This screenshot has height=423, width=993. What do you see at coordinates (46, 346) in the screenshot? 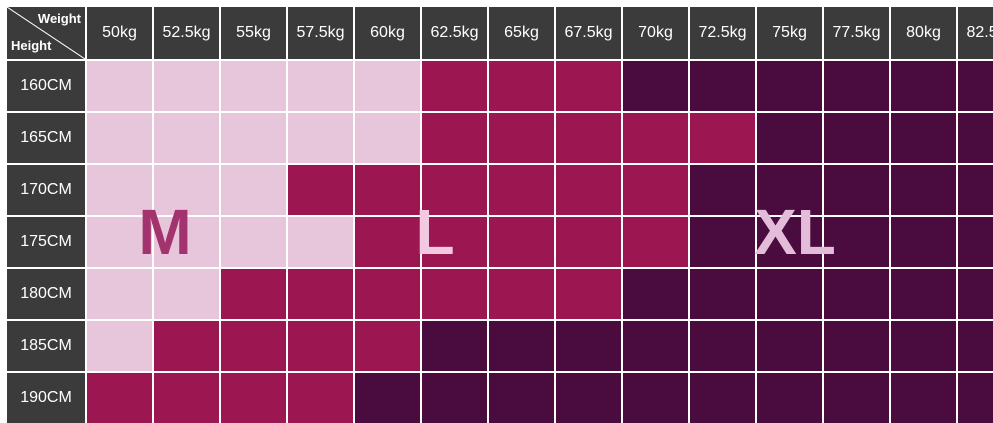
I see `height-row-header: 185CM` at bounding box center [46, 346].